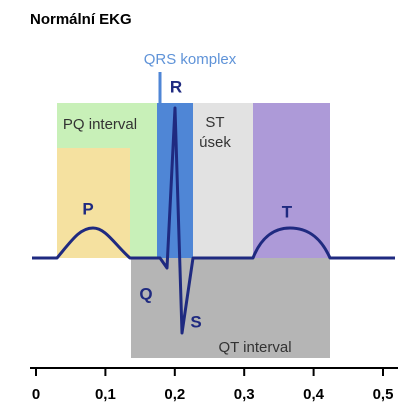  Describe the element at coordinates (87, 208) in the screenshot. I see `wave-label: P` at that location.